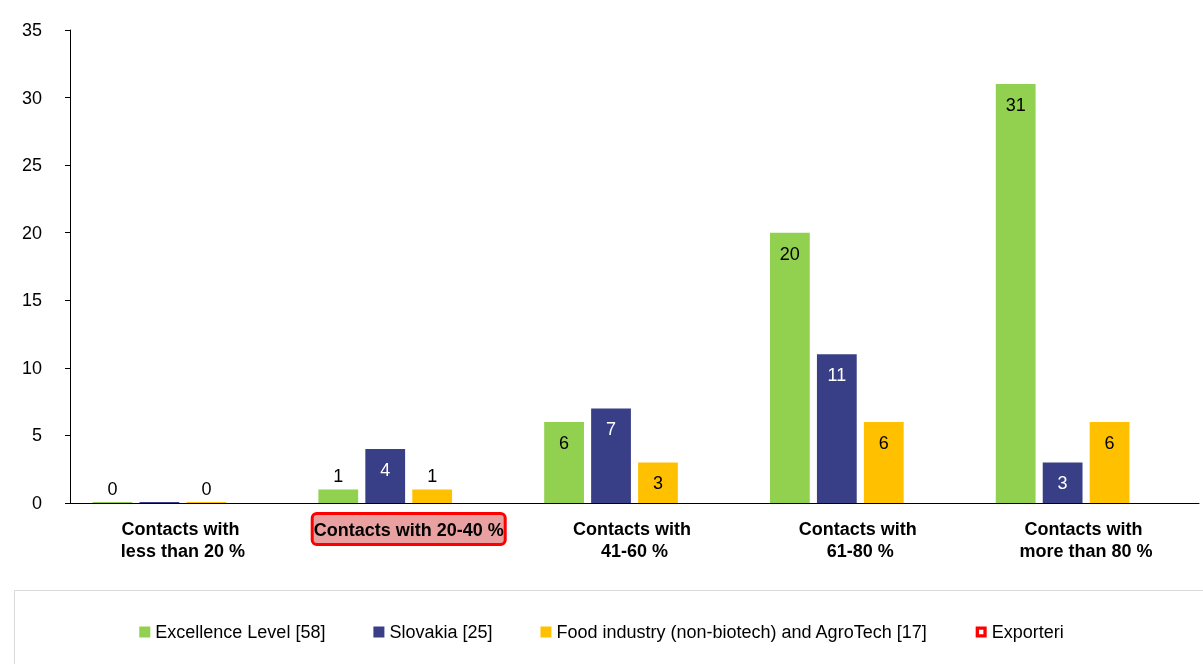 The height and width of the screenshot is (664, 1203). I want to click on x-tick-label: Contacts with 41-60 %, so click(634, 540).